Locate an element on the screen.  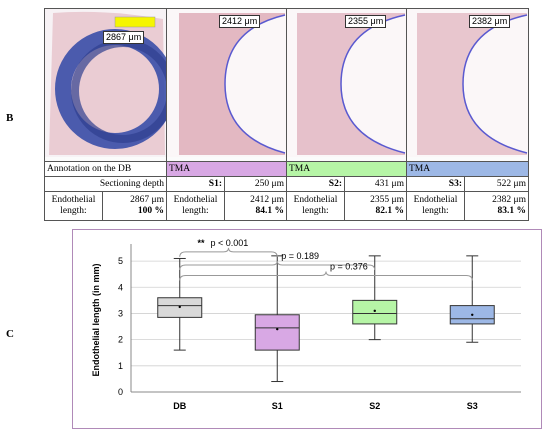
s1-measurement-label: 2412 μm is located at coordinates (240, 21).